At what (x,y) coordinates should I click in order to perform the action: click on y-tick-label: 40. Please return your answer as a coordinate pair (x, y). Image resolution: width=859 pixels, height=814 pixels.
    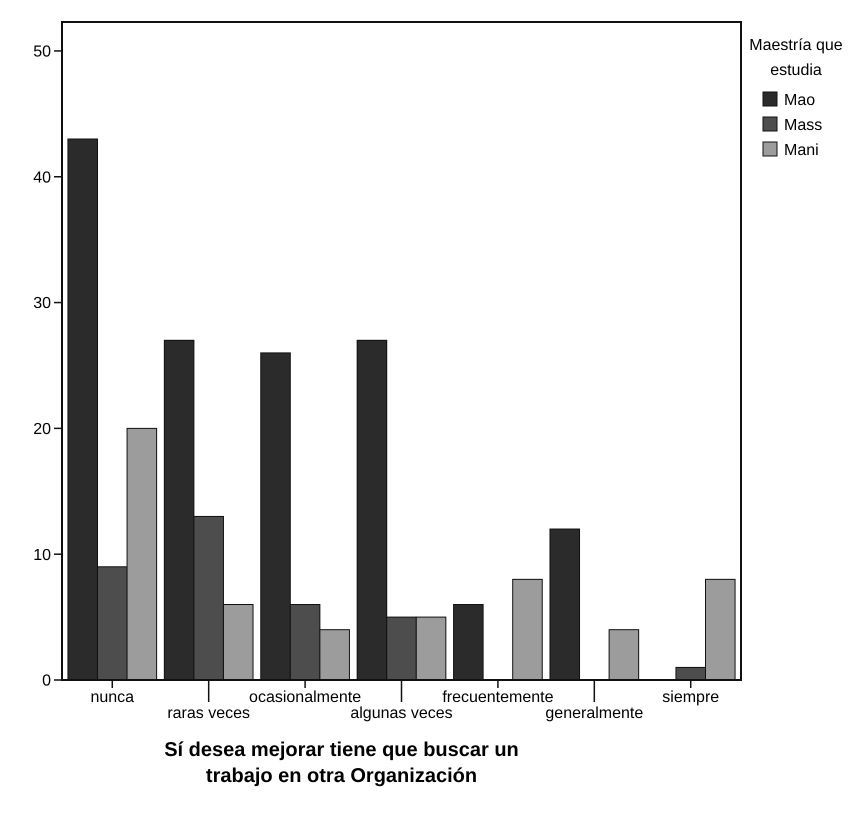
    Looking at the image, I should click on (42, 177).